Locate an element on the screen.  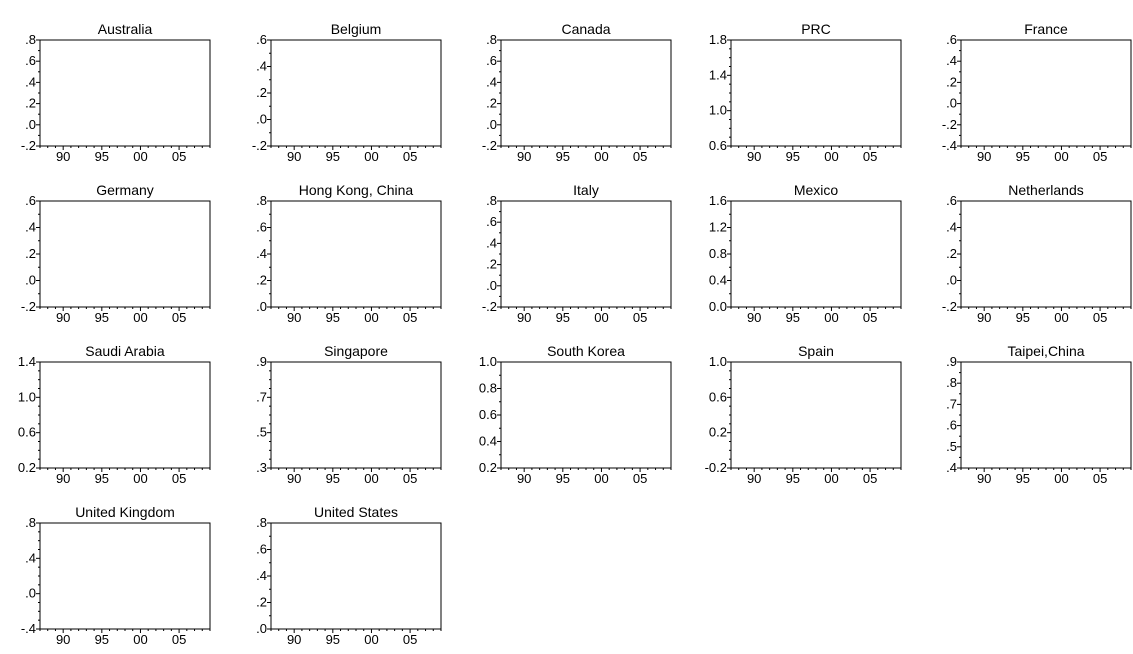
y-tick-label: 0.4 is located at coordinates (488, 441).